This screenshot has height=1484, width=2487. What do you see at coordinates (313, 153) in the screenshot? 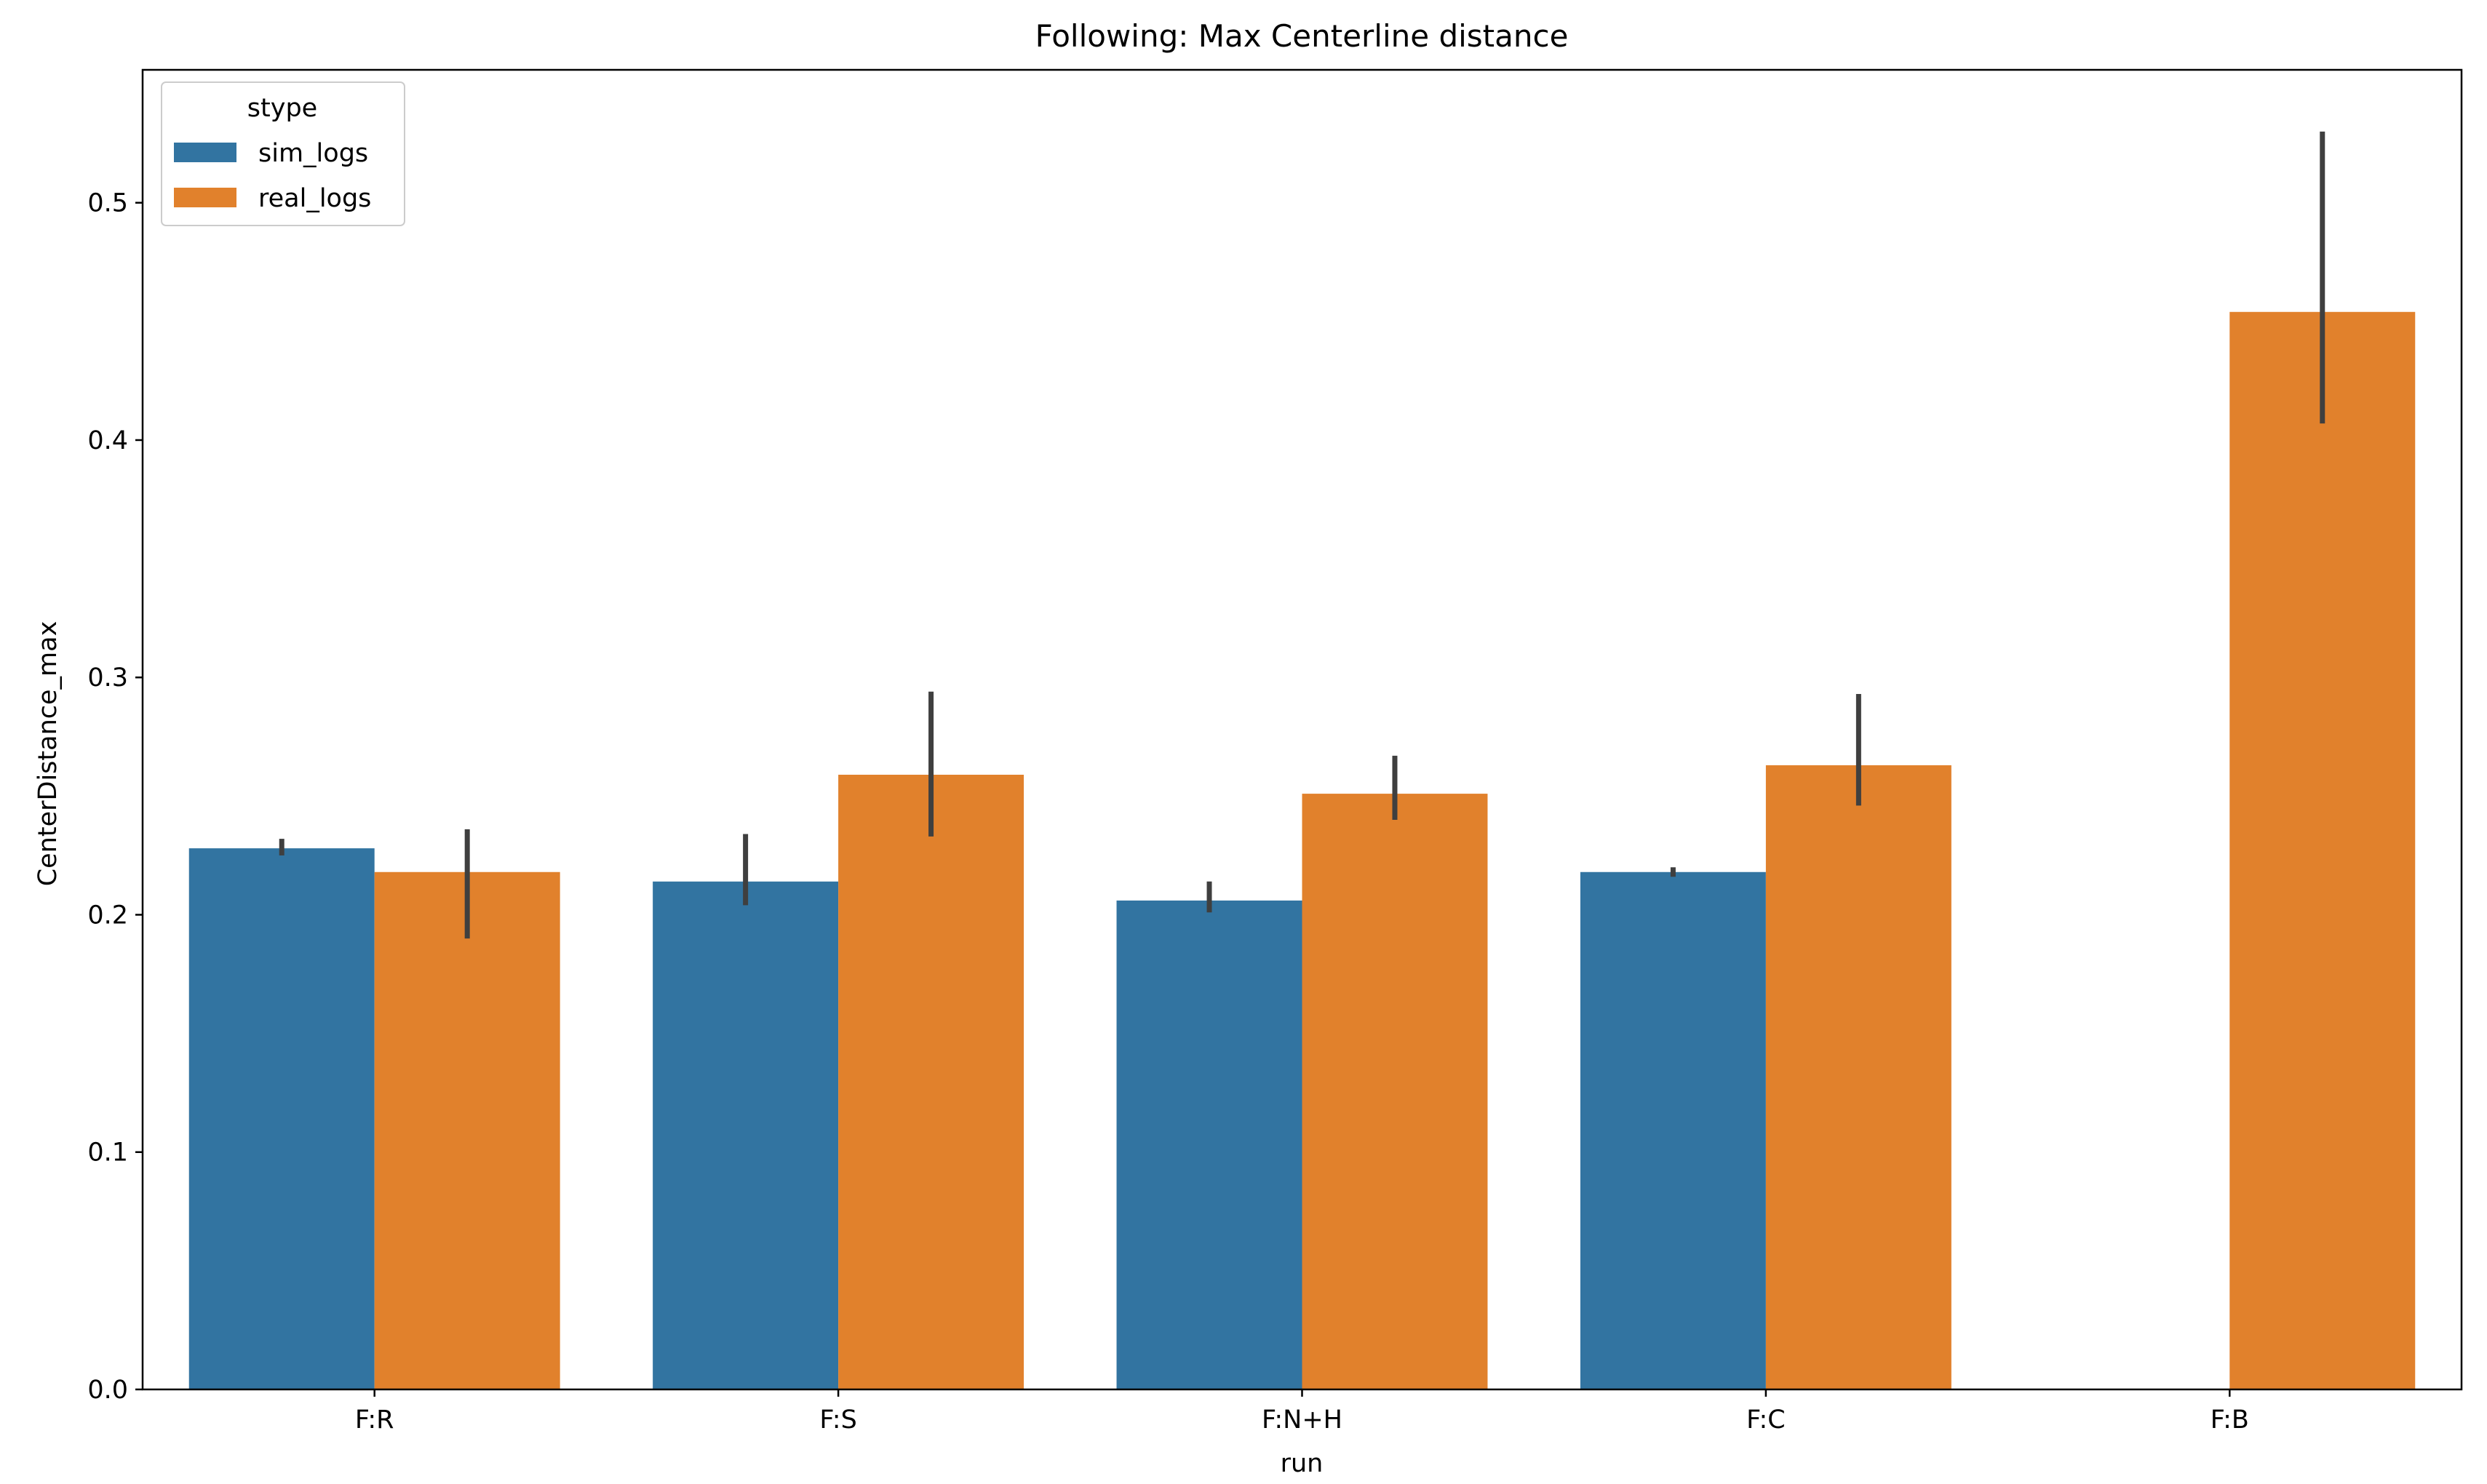
I see `legend-label-sim-logs: sim_logs` at bounding box center [313, 153].